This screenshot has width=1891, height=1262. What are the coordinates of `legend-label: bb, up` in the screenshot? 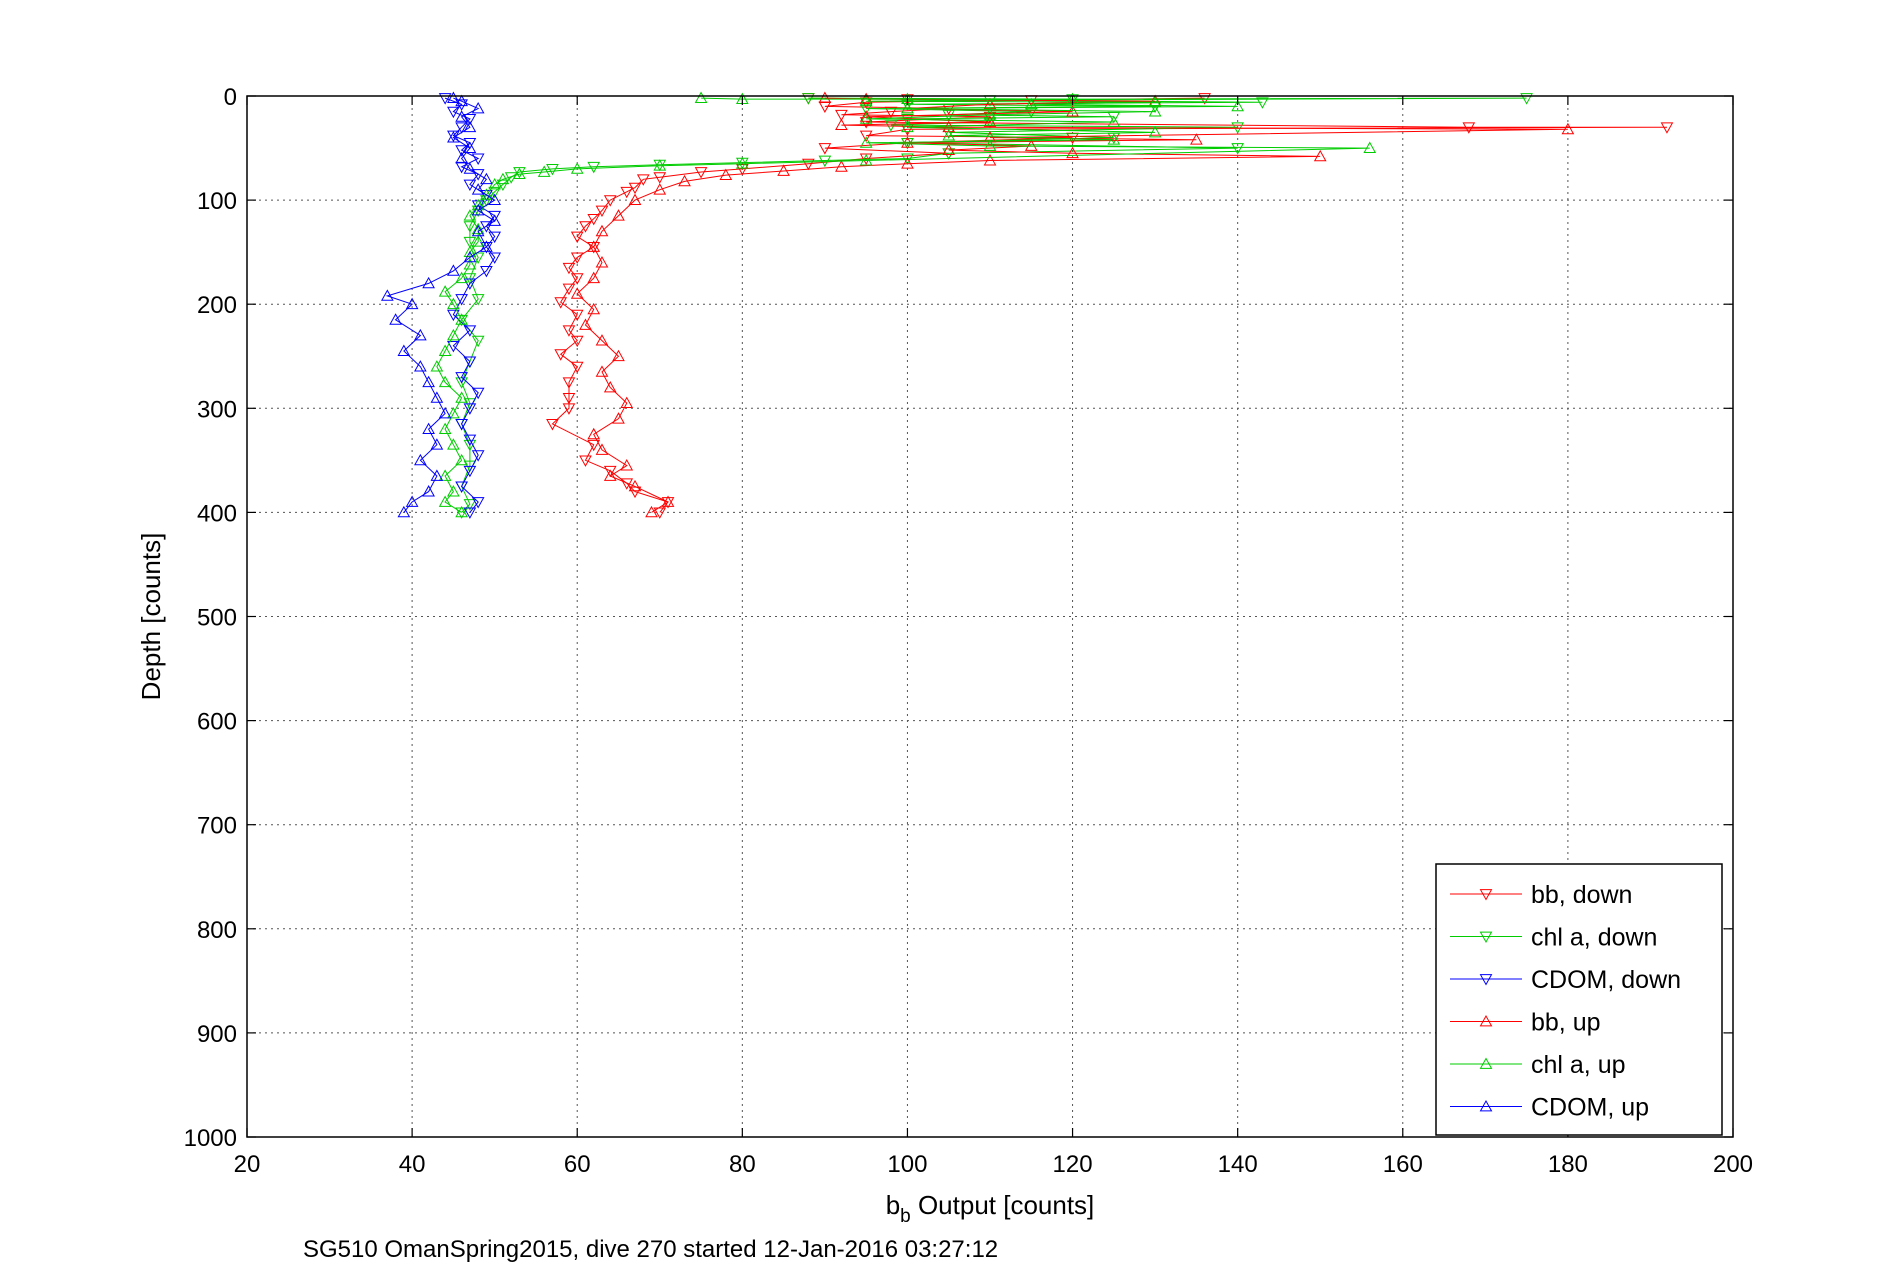 It's located at (1566, 1023).